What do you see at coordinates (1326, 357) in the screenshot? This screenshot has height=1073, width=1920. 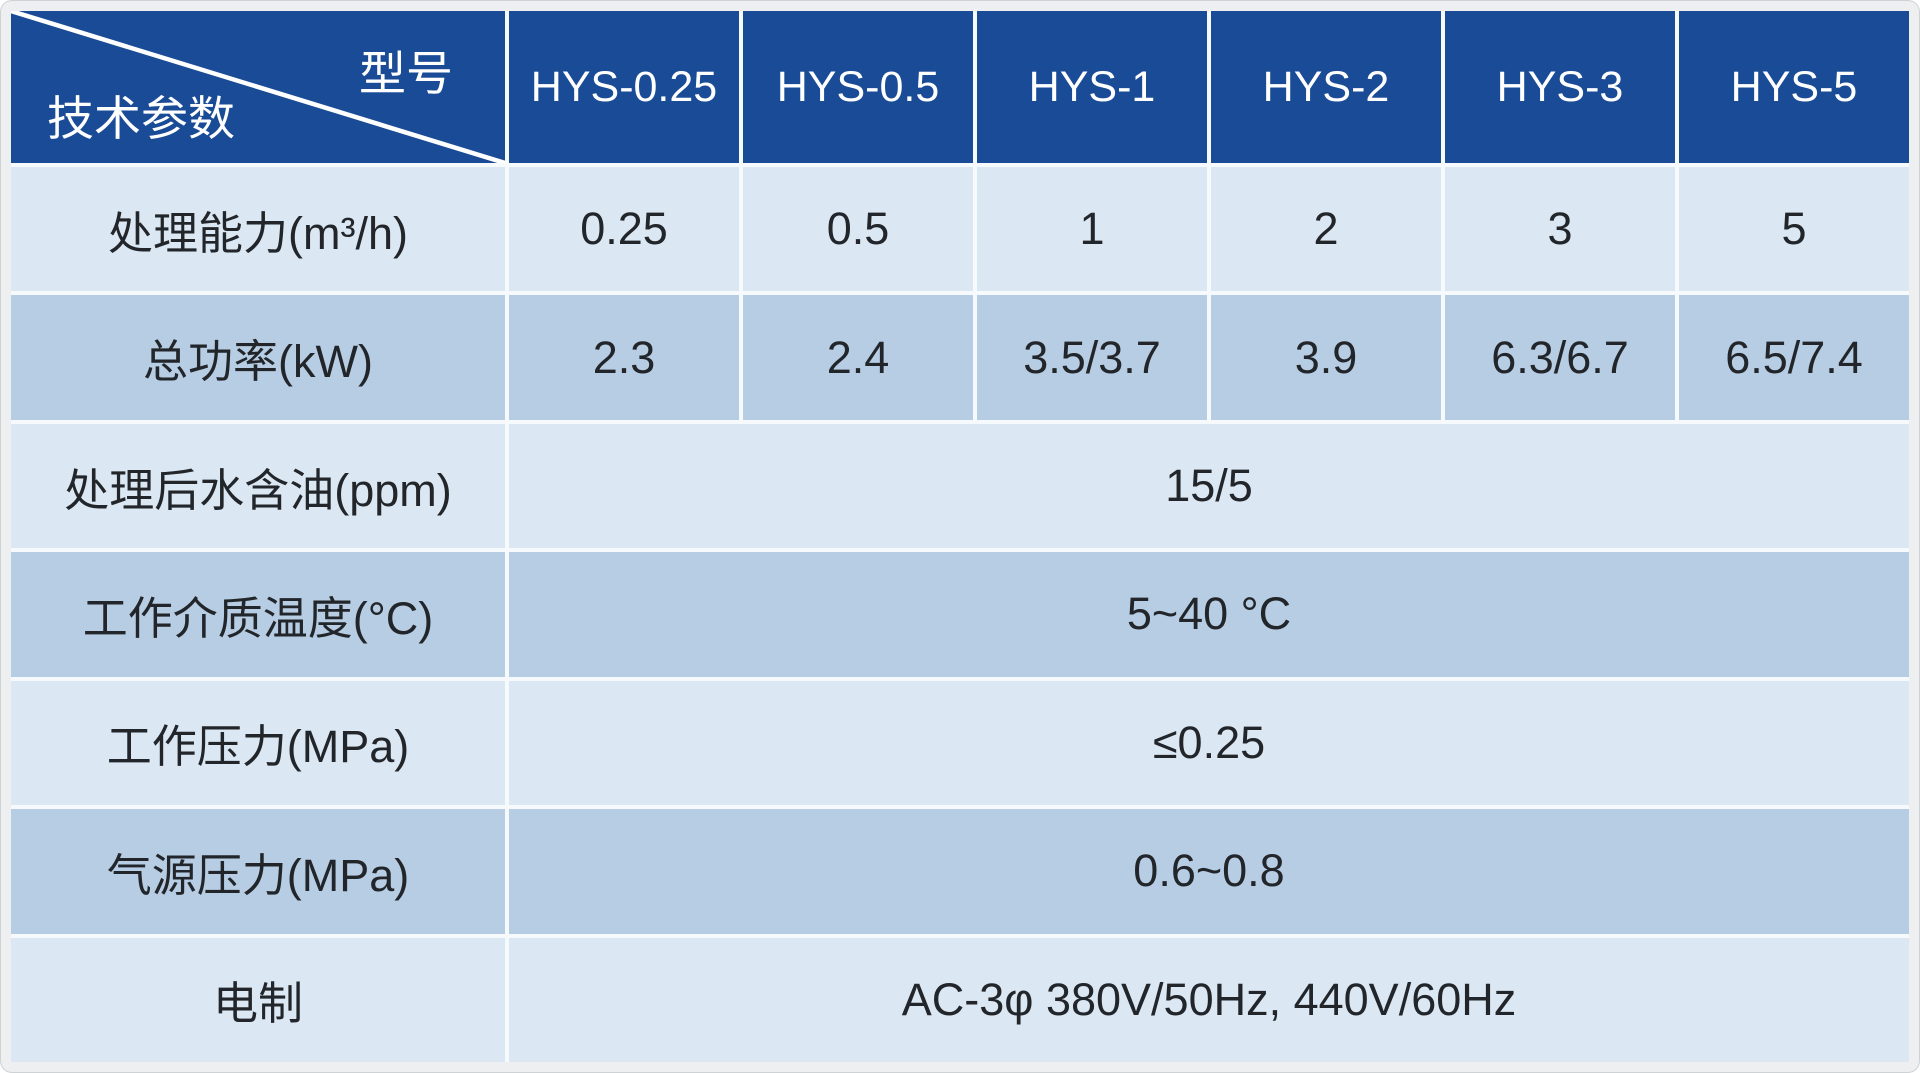 I see `value-cell: 3.9` at bounding box center [1326, 357].